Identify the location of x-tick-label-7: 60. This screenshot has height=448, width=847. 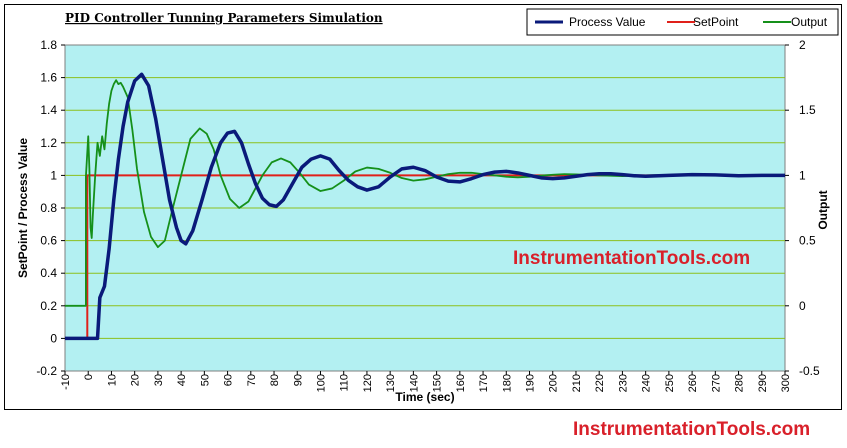
(229, 380).